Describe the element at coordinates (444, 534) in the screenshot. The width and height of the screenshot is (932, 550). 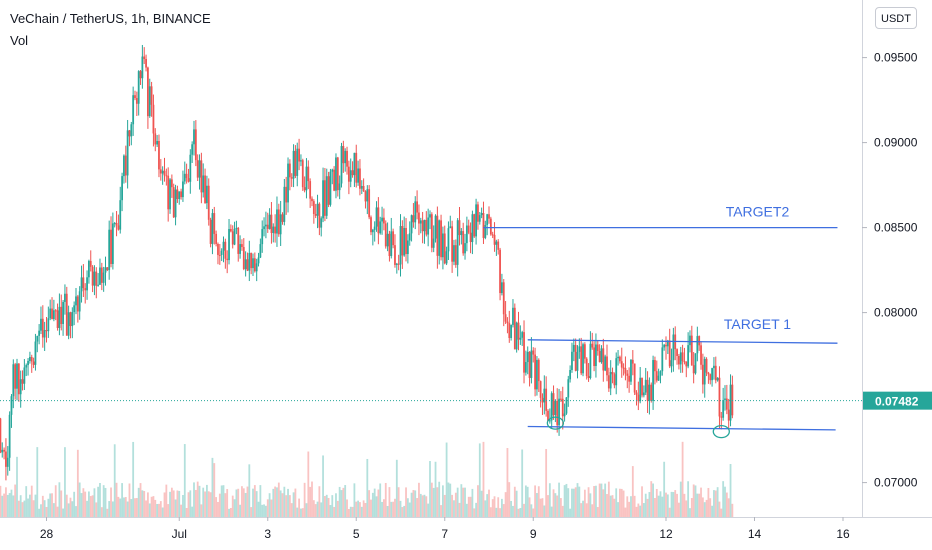
I see `x-tick-label: 7` at that location.